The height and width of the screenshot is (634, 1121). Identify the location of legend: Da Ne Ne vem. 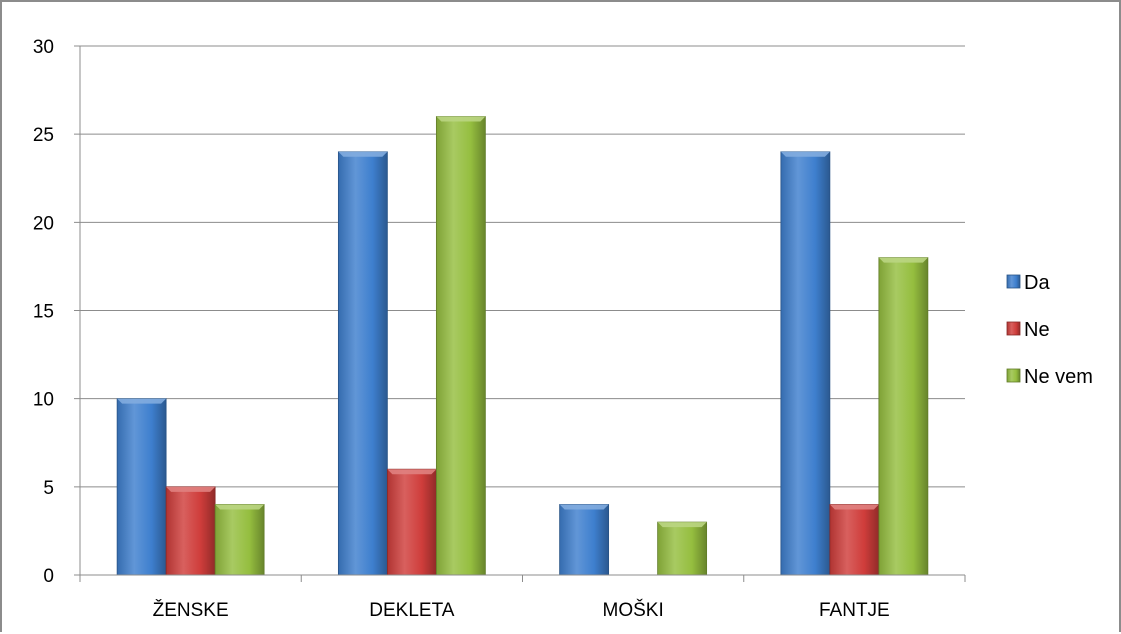
(1049, 330).